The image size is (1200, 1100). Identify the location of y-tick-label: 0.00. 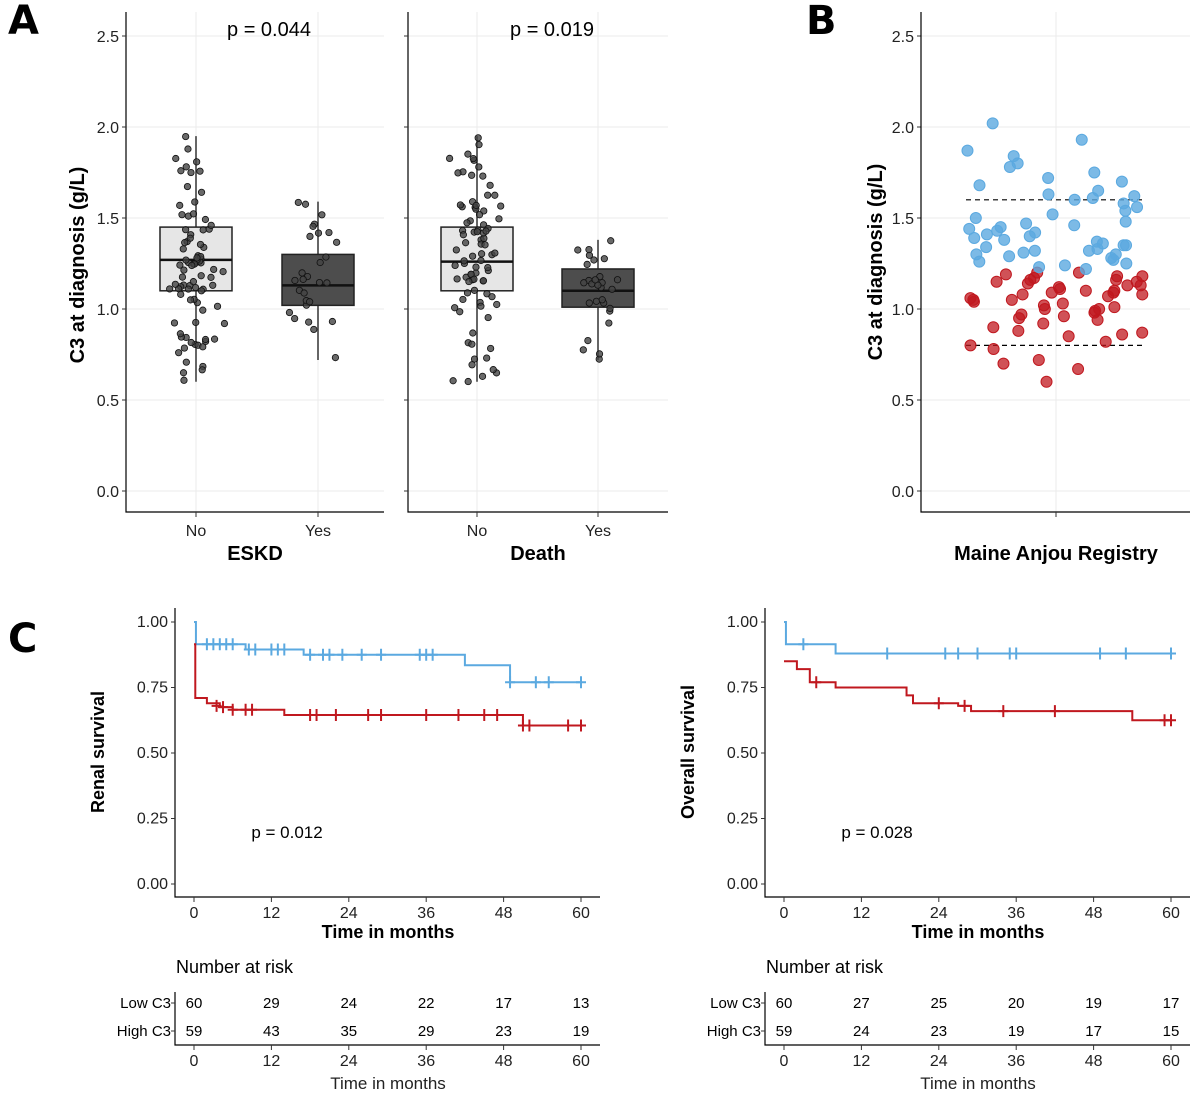
(152, 884).